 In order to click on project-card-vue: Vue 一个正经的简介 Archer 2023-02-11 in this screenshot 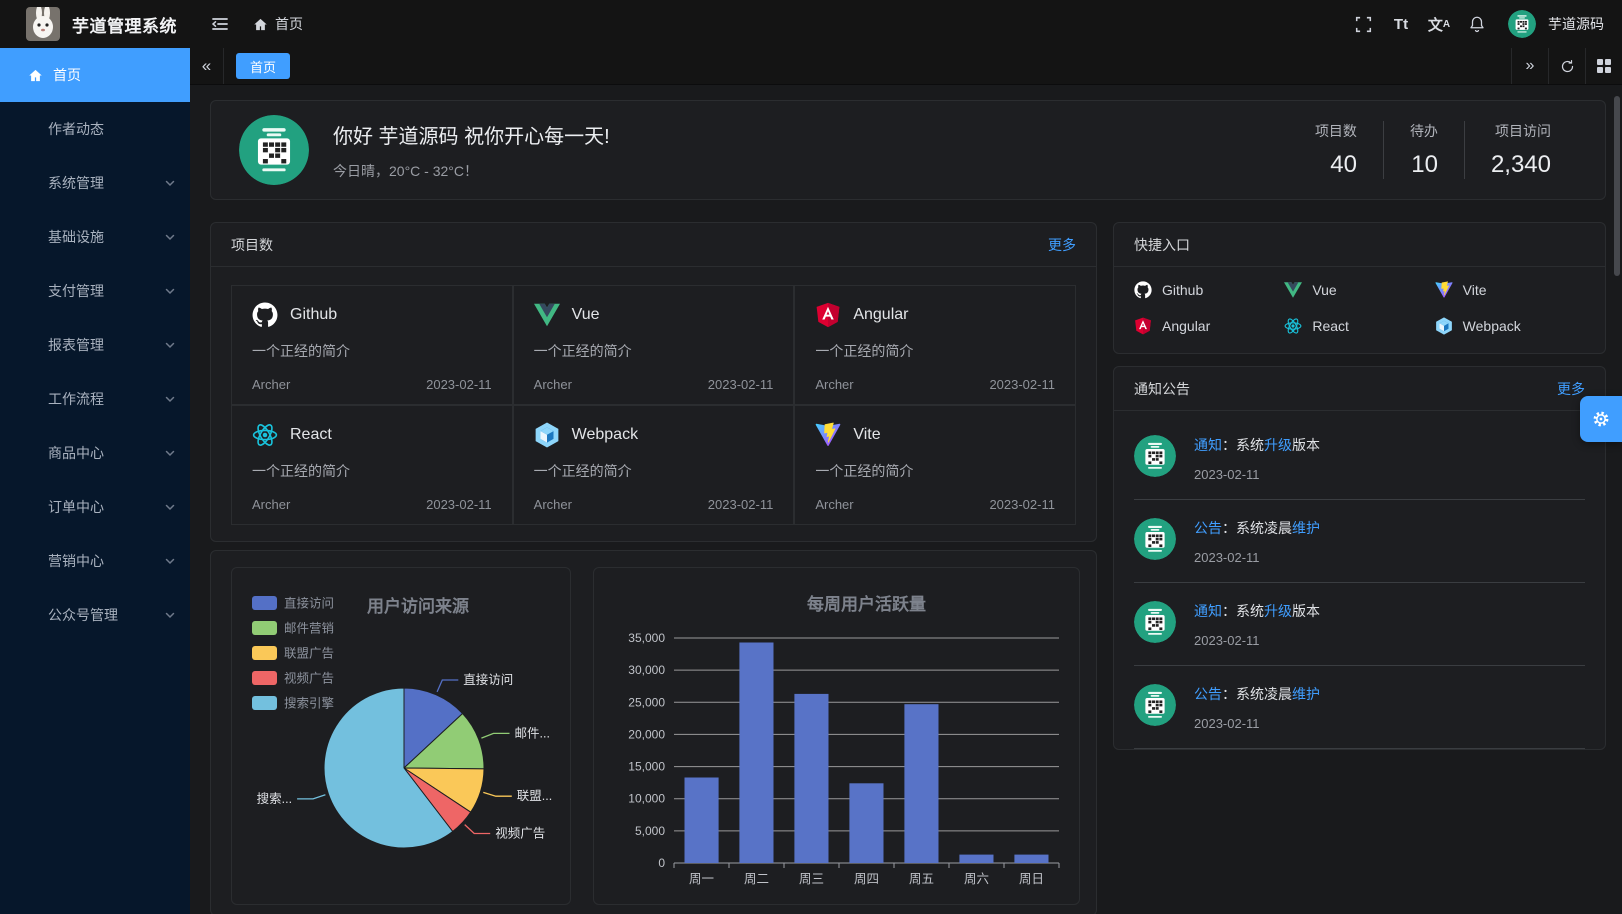, I will do `click(653, 345)`.